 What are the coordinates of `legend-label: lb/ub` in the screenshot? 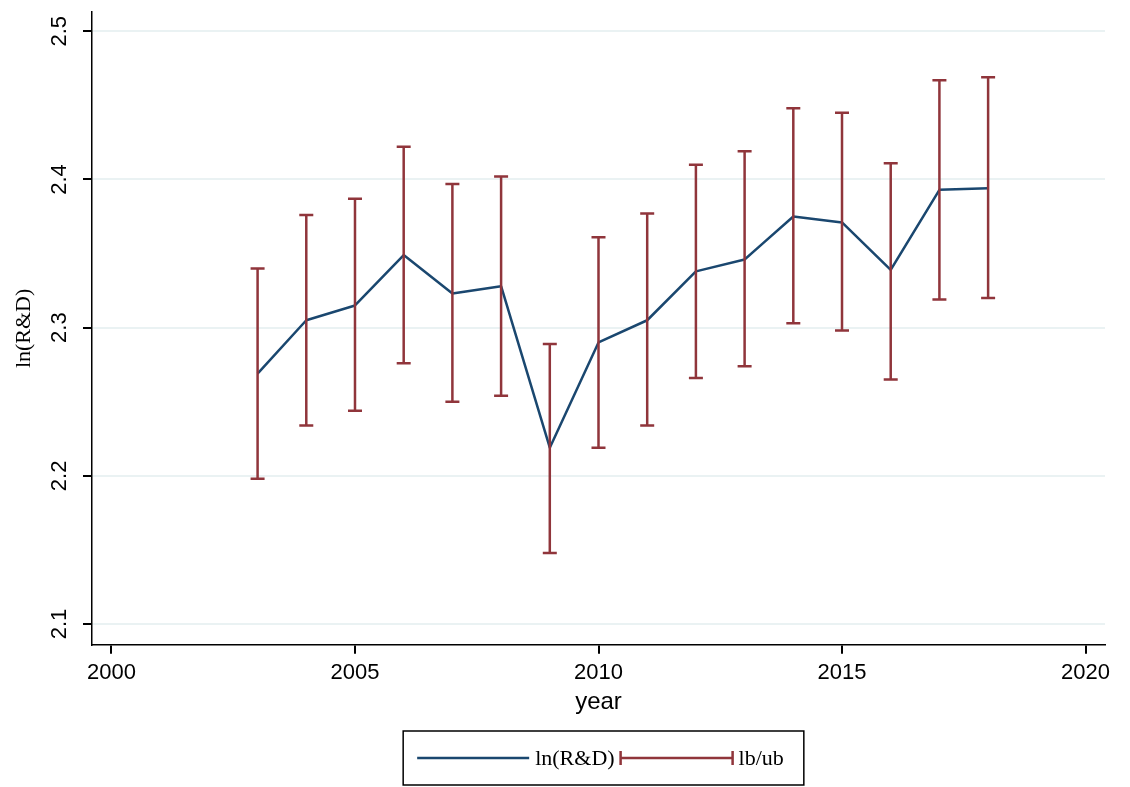 It's located at (761, 757).